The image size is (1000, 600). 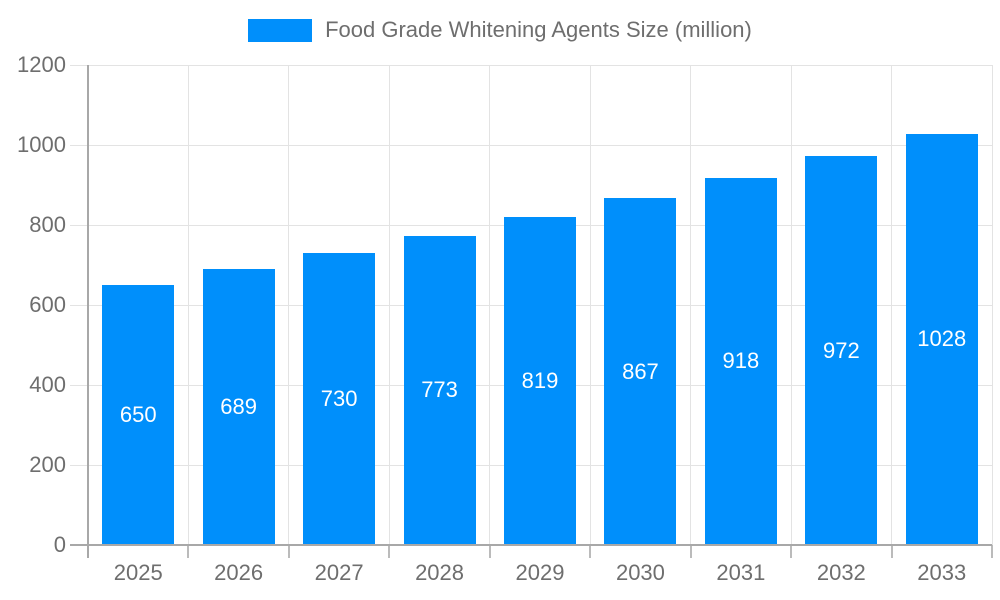 I want to click on y-tick-label: 600, so click(x=47, y=304).